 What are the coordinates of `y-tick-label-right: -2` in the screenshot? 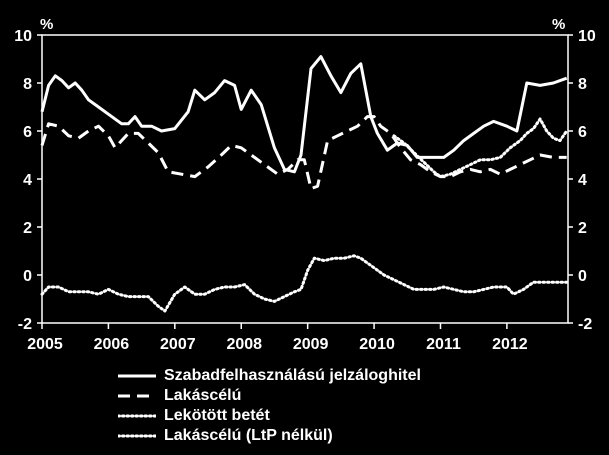 It's located at (585, 324).